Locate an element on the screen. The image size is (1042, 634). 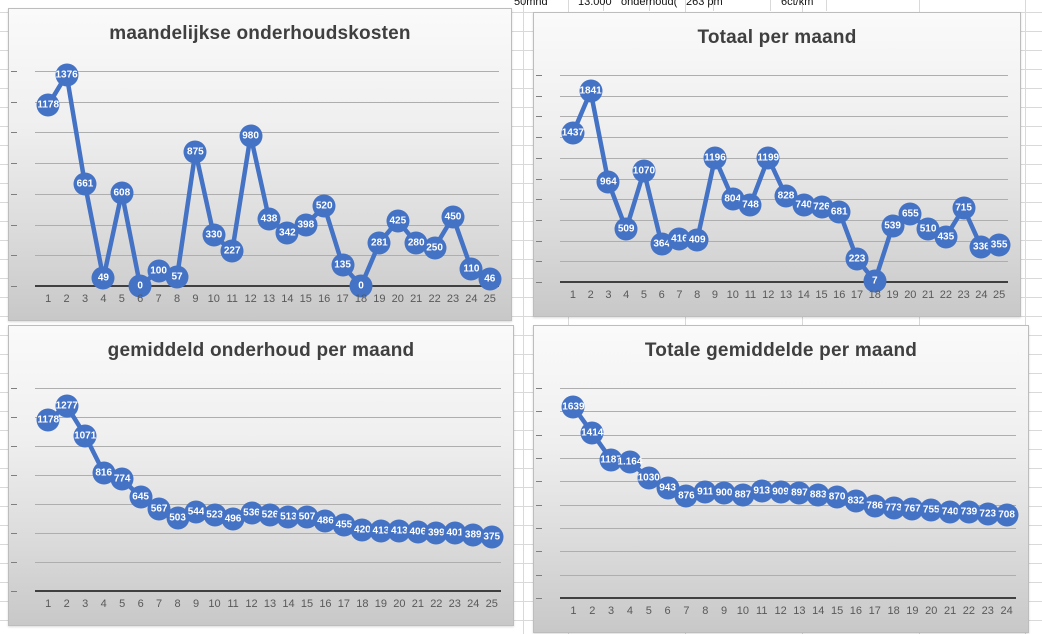
data-point-marker: 425 is located at coordinates (398, 221).